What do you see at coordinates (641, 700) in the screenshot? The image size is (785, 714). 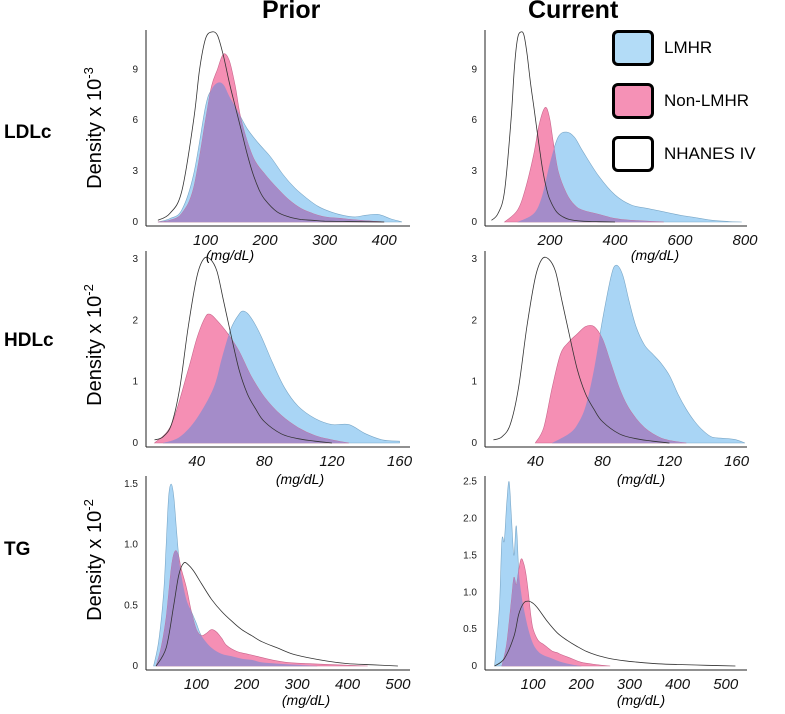 I see `x-unit-tg-current: (mg/dL)` at bounding box center [641, 700].